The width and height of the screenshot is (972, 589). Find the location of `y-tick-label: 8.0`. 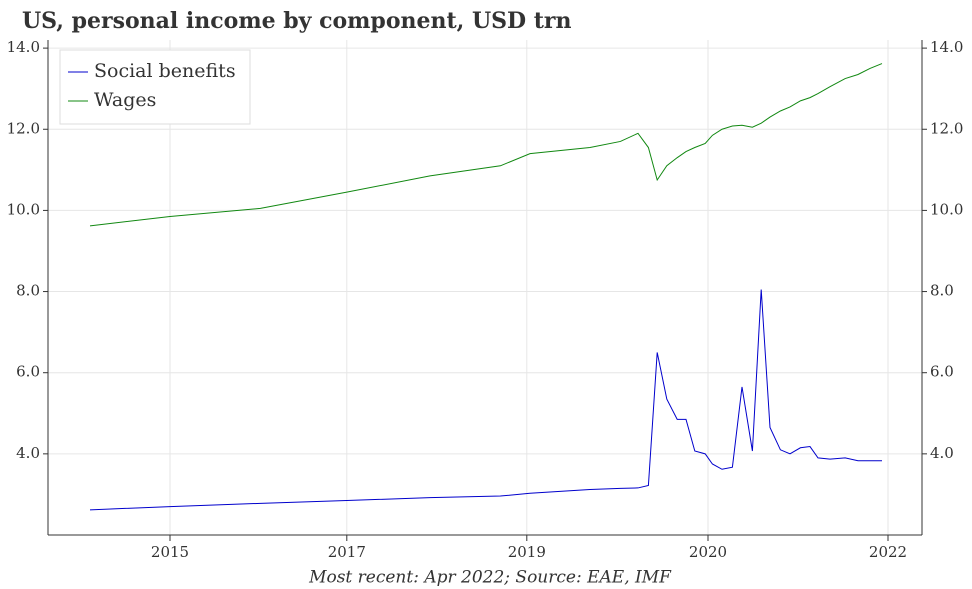

y-tick-label: 8.0 is located at coordinates (28, 291).